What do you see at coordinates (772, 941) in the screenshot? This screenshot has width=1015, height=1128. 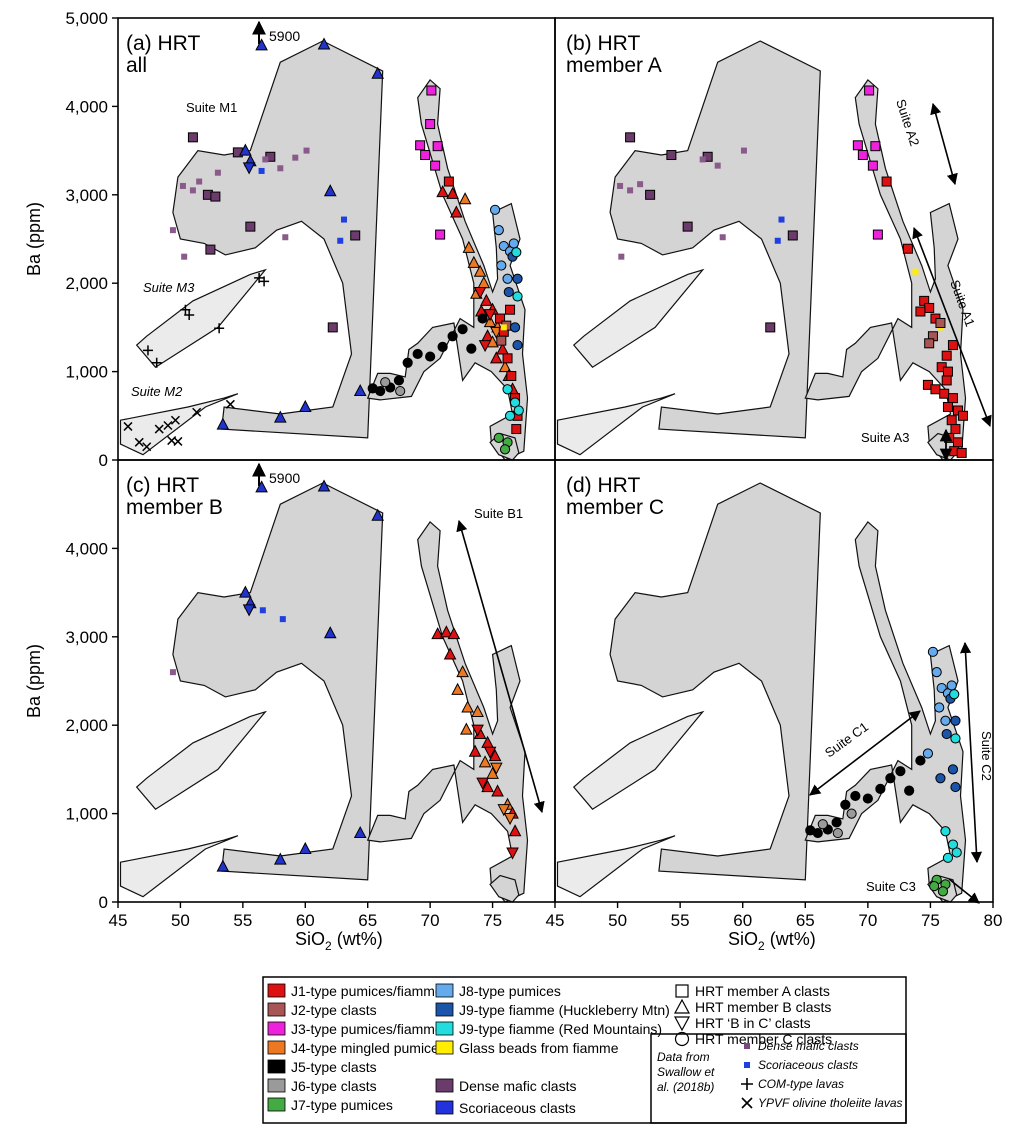 I see `x-axis-title-right: SiO2 (wt%)` at bounding box center [772, 941].